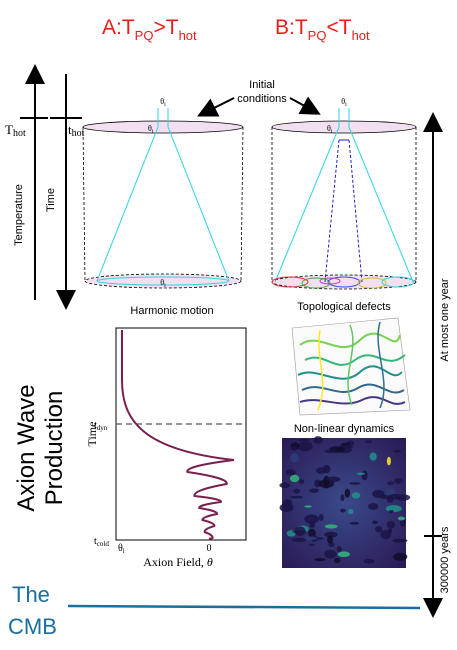  I want to click on zero-tick: 0, so click(209, 548).